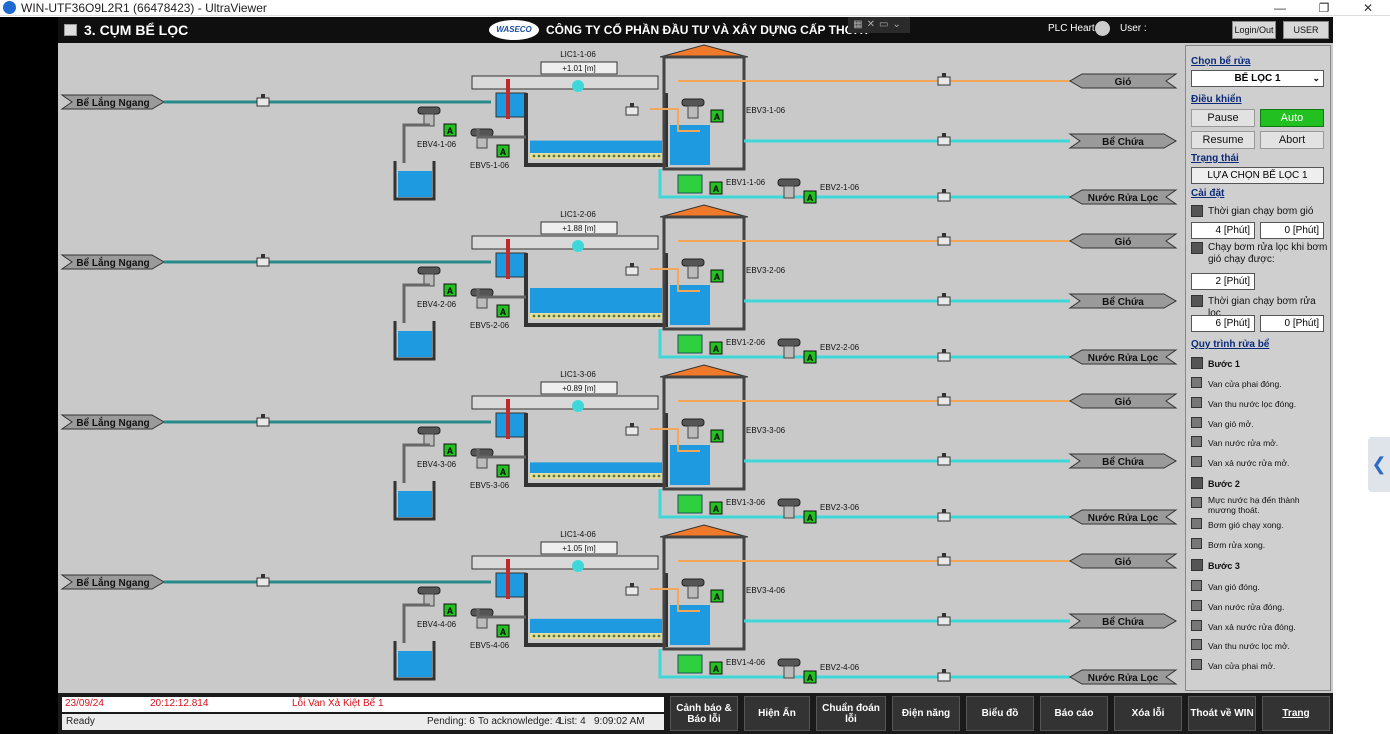 The height and width of the screenshot is (734, 1390). I want to click on ebv1-tag: EBV1-4-06, so click(746, 662).